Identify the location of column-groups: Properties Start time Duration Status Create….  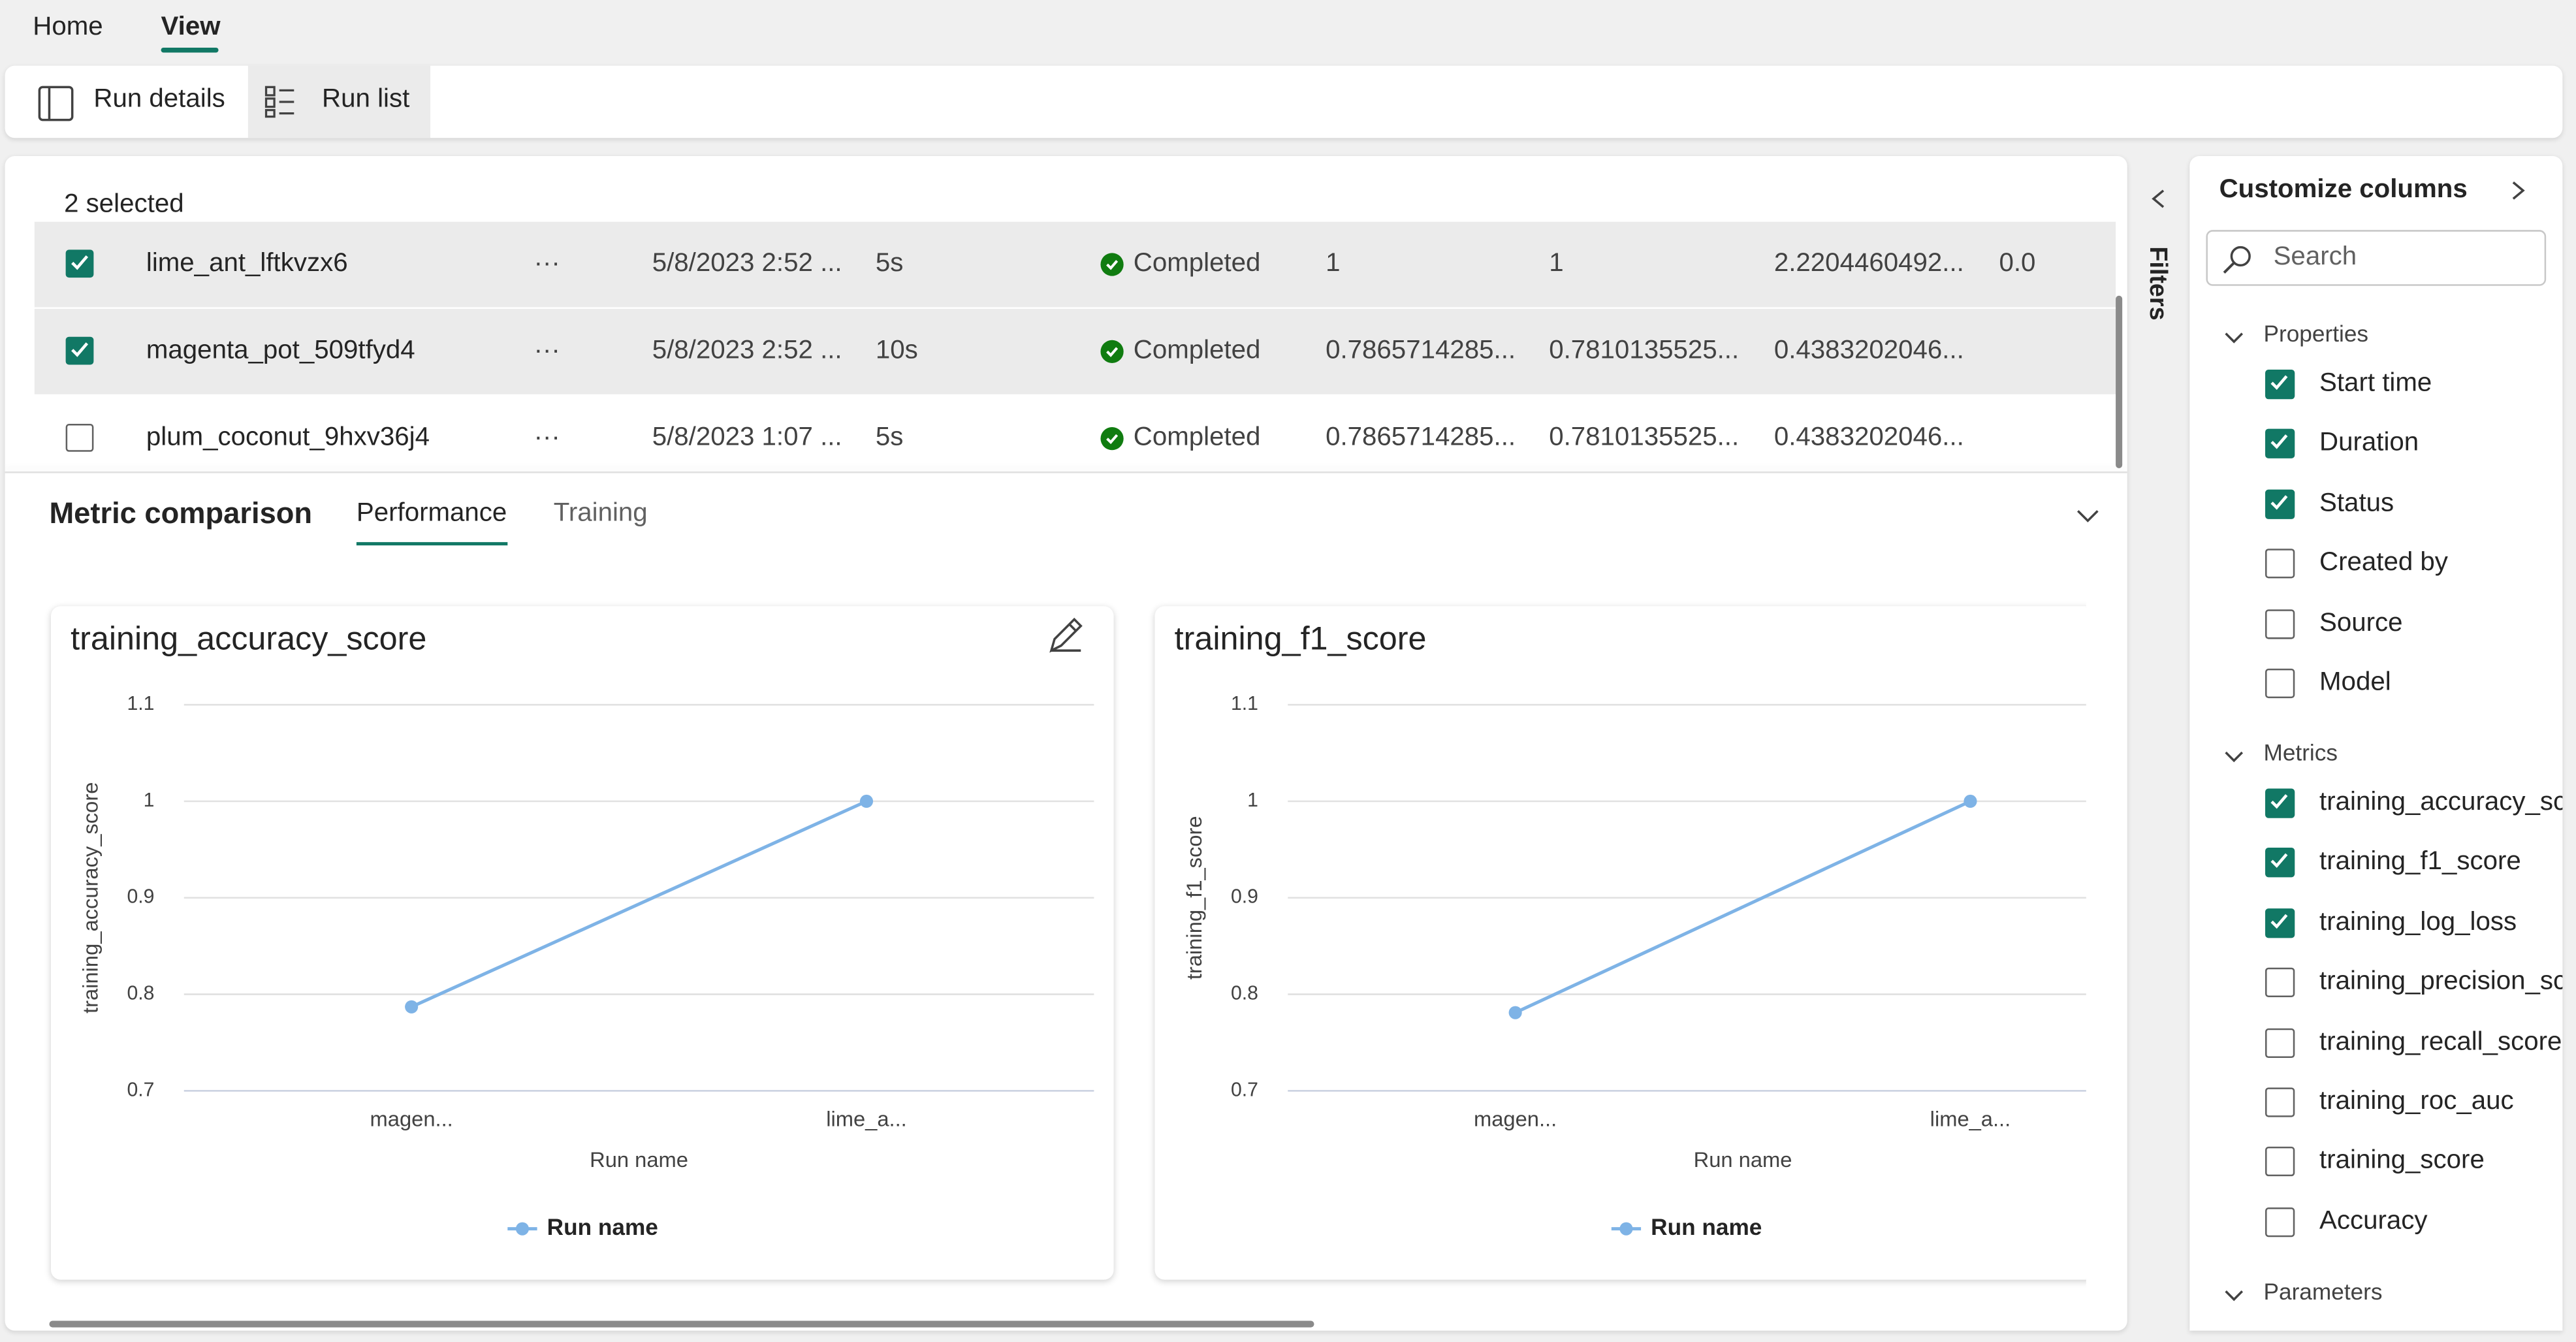
(2375, 744).